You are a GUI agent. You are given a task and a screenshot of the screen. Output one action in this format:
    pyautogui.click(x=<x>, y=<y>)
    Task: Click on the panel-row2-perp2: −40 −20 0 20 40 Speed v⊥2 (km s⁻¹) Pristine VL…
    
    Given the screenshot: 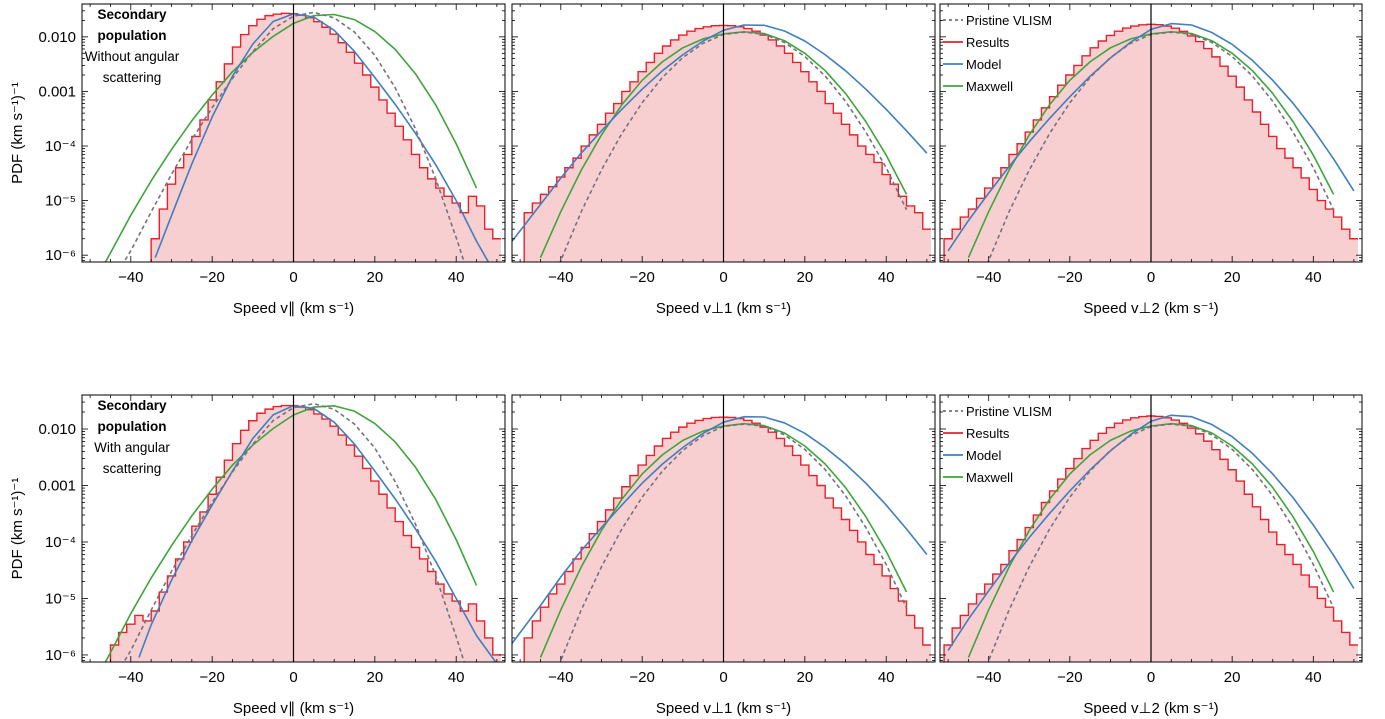 What is the action you would take?
    pyautogui.click(x=1151, y=555)
    